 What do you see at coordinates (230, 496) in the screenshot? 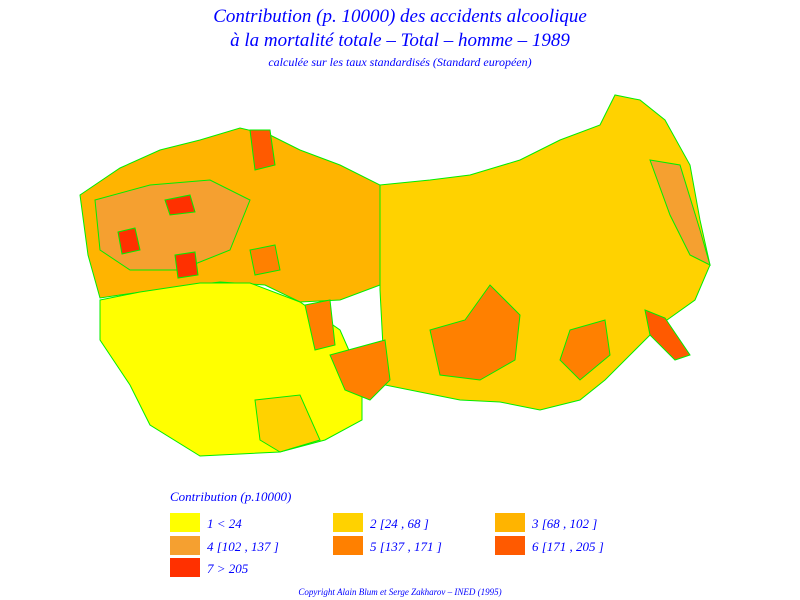
I see `legend-title: Contribution (p.10000)` at bounding box center [230, 496].